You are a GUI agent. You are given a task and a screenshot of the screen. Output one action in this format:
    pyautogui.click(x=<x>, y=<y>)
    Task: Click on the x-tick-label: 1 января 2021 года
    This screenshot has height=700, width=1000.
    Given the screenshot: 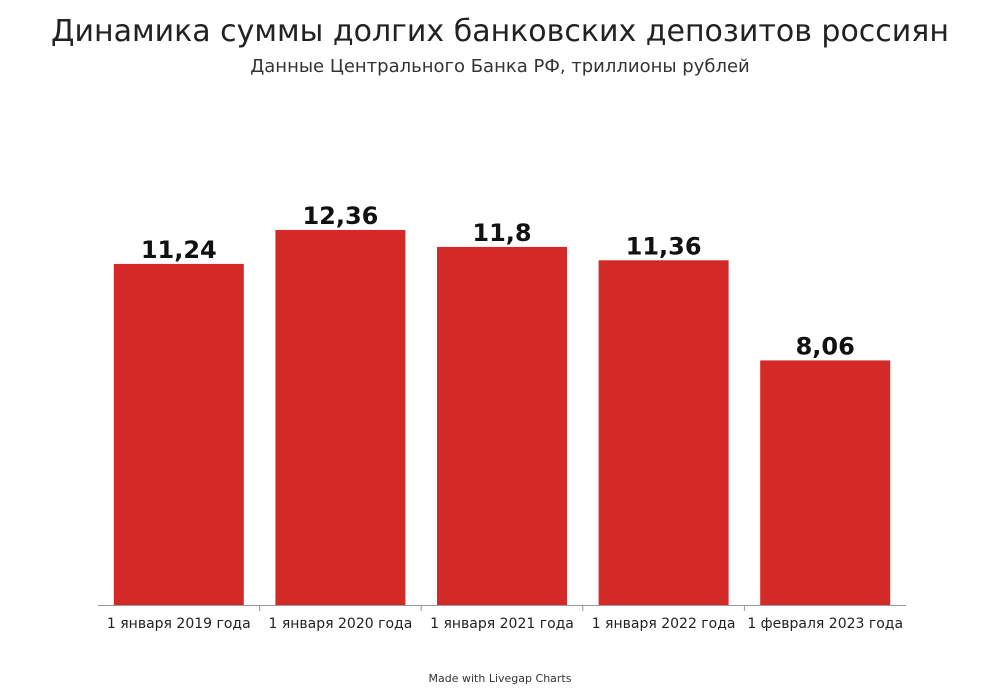 What is the action you would take?
    pyautogui.click(x=502, y=624)
    